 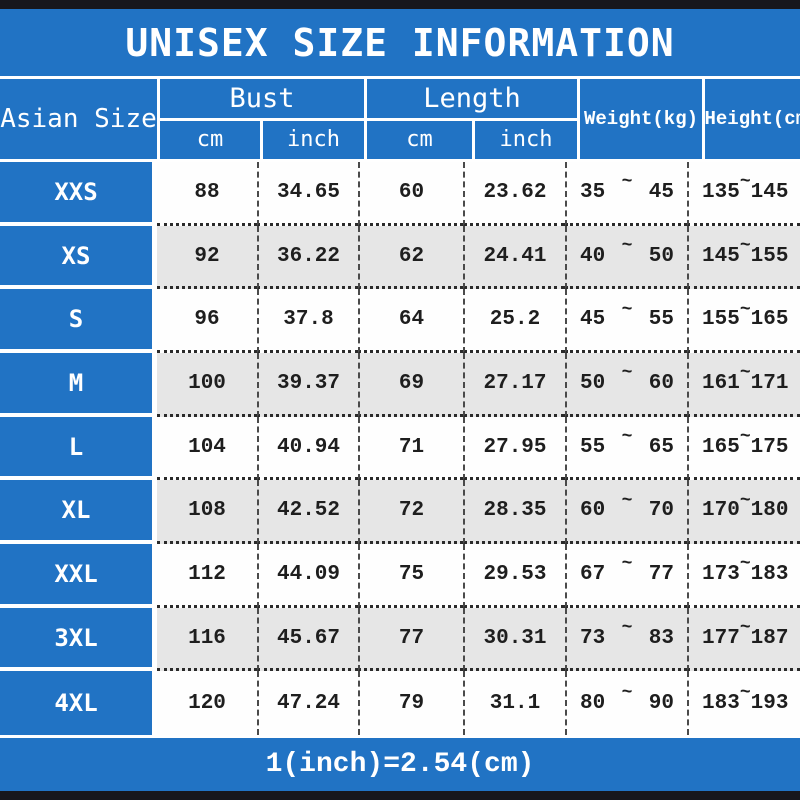 I want to click on range-max: 70, so click(x=661, y=511).